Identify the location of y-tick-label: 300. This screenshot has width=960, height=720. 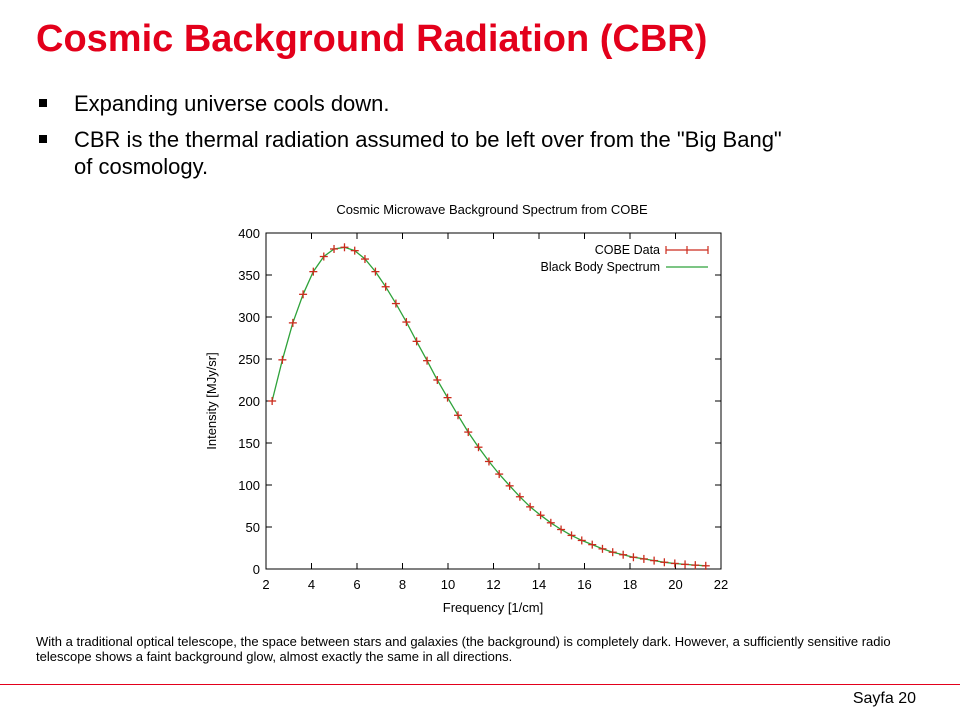
(249, 317).